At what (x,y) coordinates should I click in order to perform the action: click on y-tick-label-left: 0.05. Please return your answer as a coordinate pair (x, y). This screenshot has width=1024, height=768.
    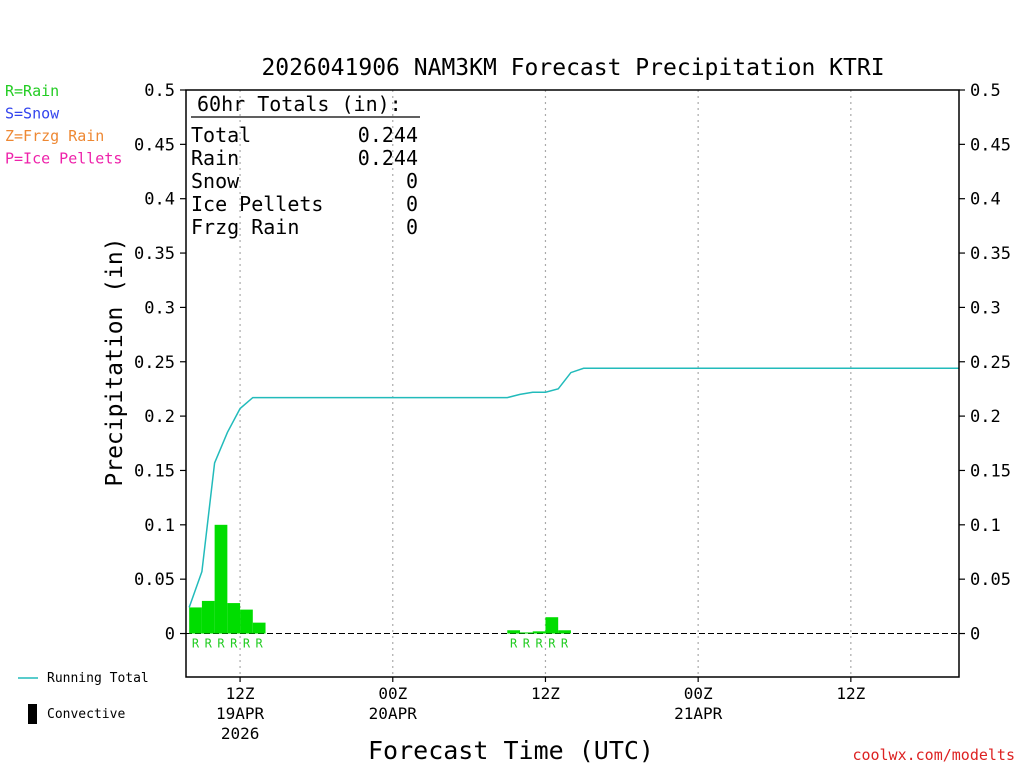
    Looking at the image, I should click on (154, 580).